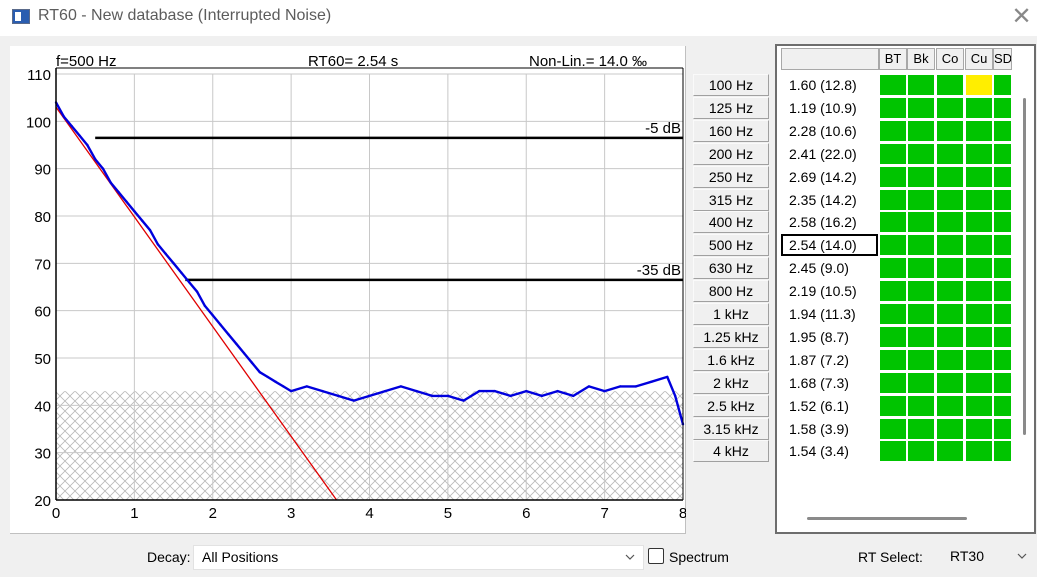 The height and width of the screenshot is (577, 1037). I want to click on band-button: 250 Hz, so click(731, 177).